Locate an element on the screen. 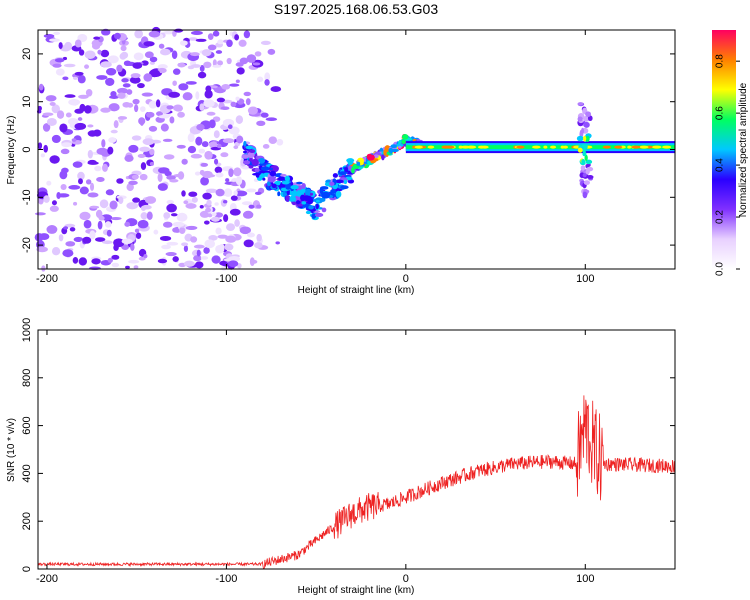 The width and height of the screenshot is (750, 600). figure-title: S197.2025.168.06.53.G03 is located at coordinates (356, 9).